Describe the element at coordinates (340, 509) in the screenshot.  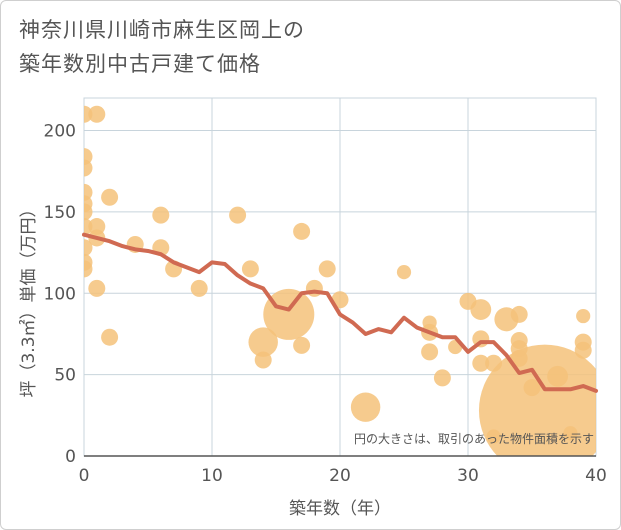
I see `x-axis-title: 築年数（年）` at that location.